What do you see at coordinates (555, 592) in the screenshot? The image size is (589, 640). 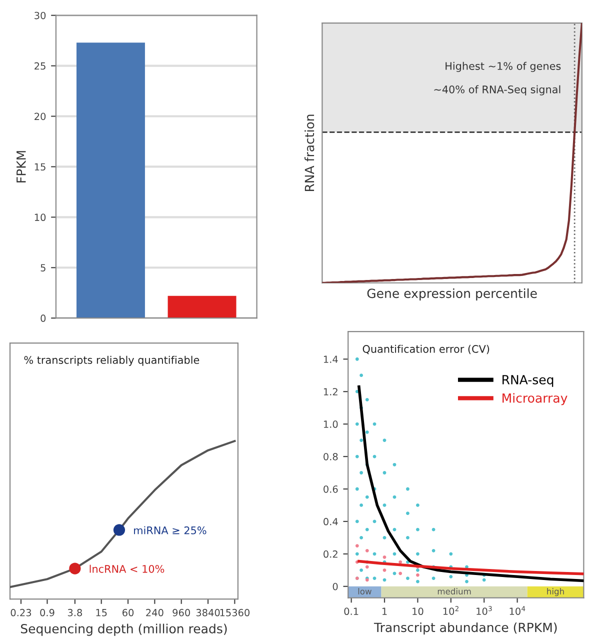 I see `band-label: high` at bounding box center [555, 592].